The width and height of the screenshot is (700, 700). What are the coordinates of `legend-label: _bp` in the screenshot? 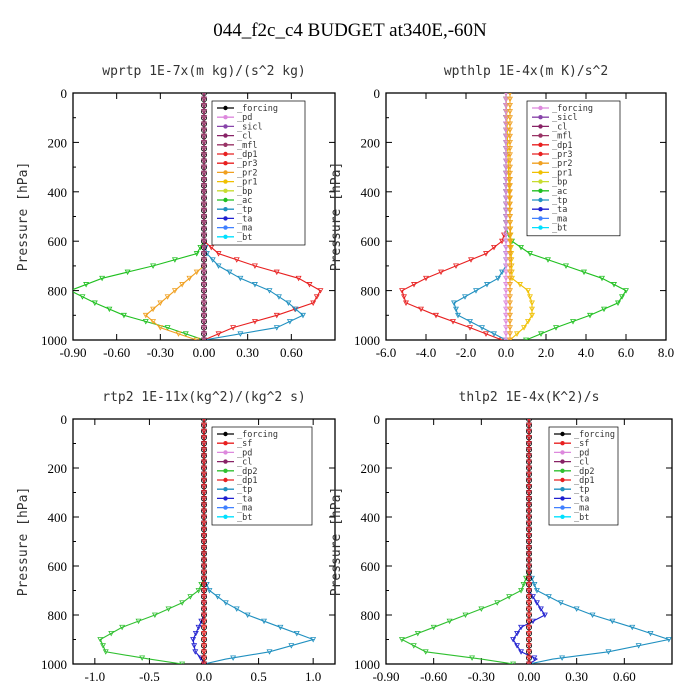 It's located at (559, 183).